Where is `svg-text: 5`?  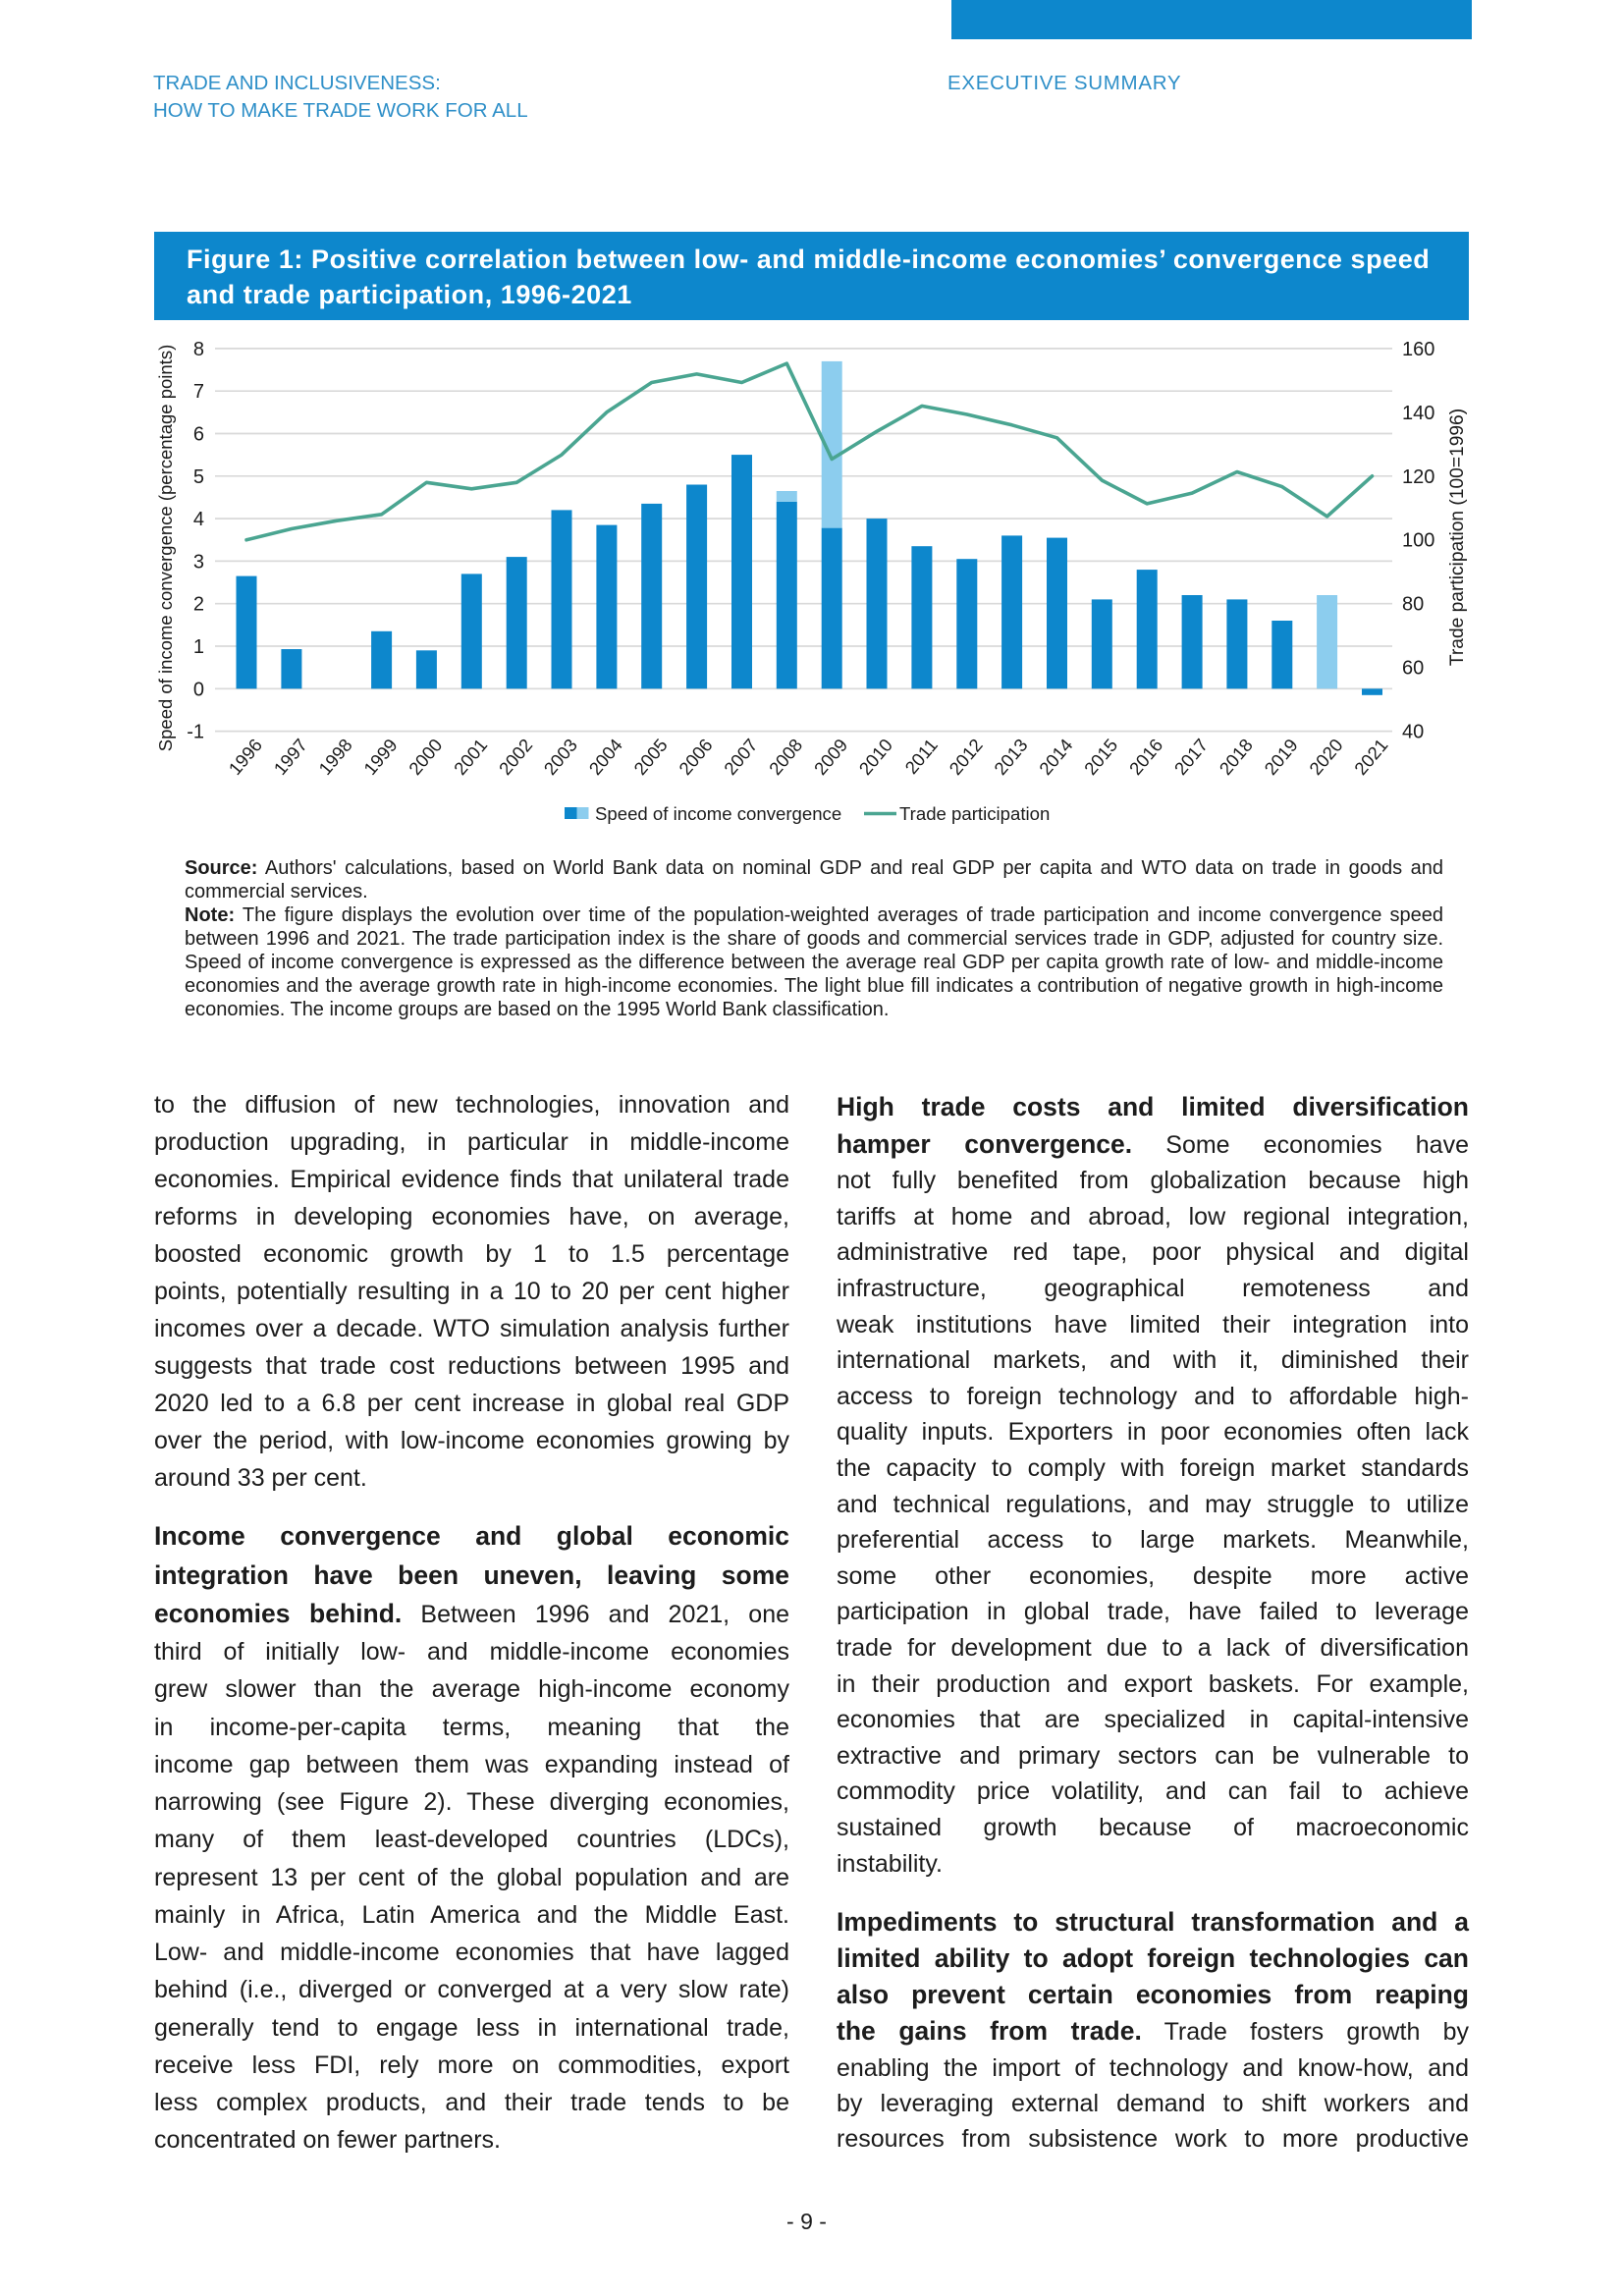 svg-text: 5 is located at coordinates (199, 477).